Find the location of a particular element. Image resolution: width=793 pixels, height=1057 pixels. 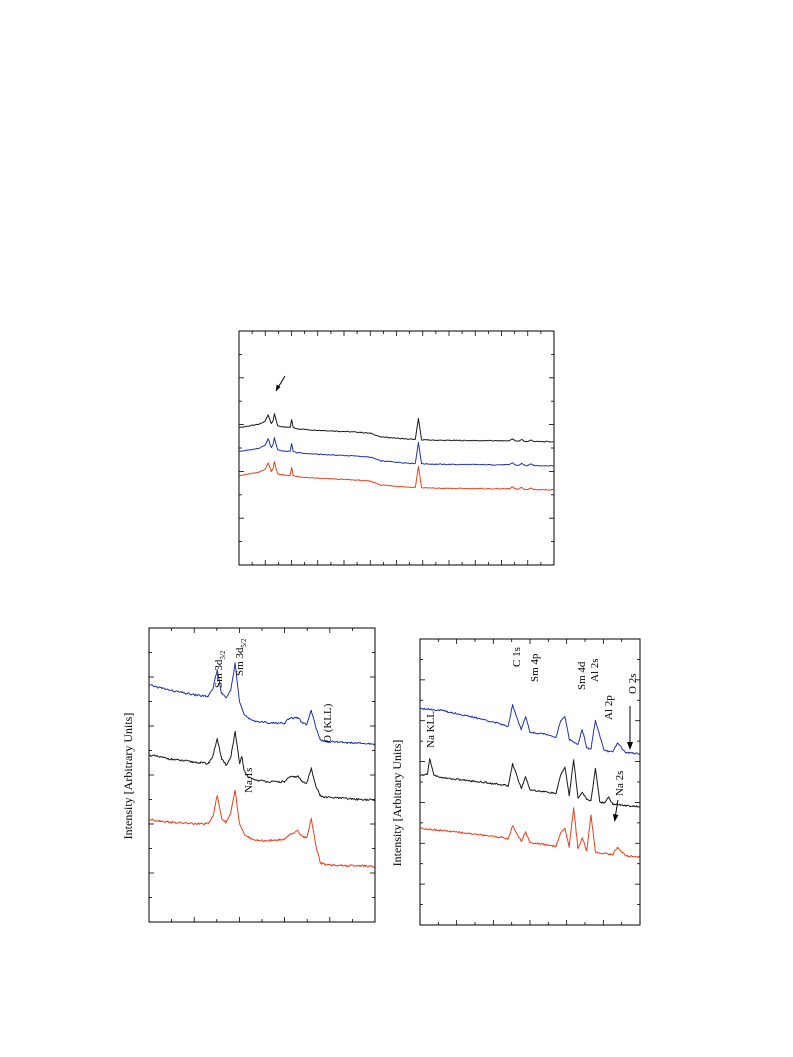

svg-text: Sm 3d3/2 is located at coordinates (220, 669).